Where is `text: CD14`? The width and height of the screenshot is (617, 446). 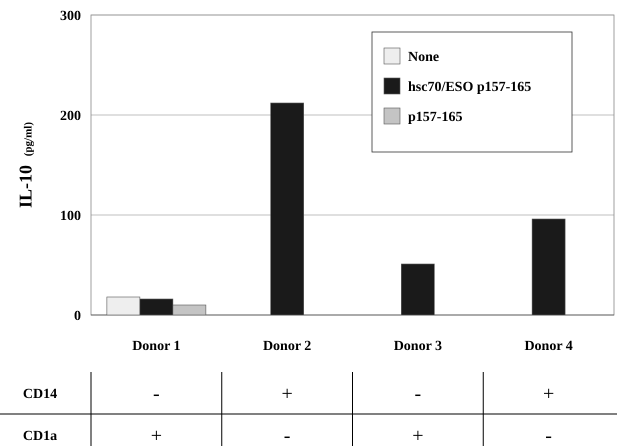 text: CD14 is located at coordinates (40, 394).